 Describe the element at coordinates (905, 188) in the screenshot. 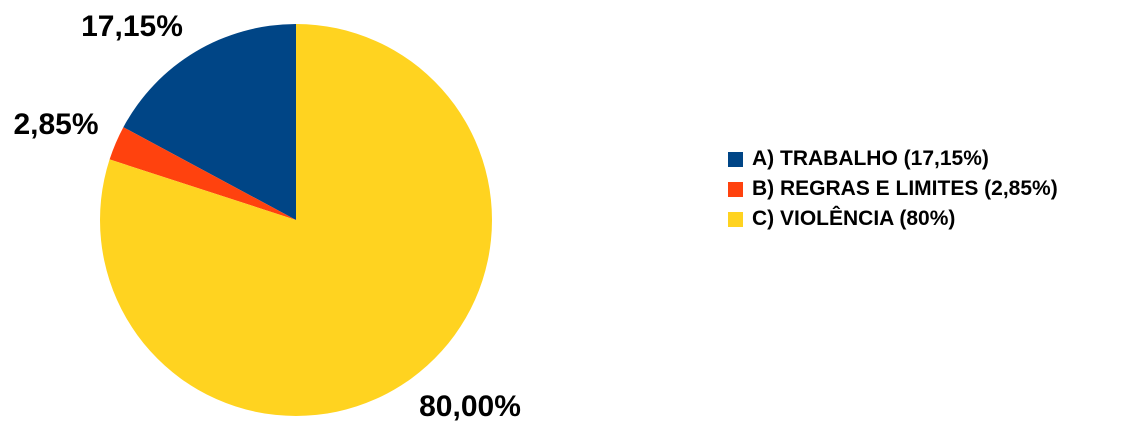

I see `legend-label: B) REGRAS E LIMITES (2,85%)` at that location.